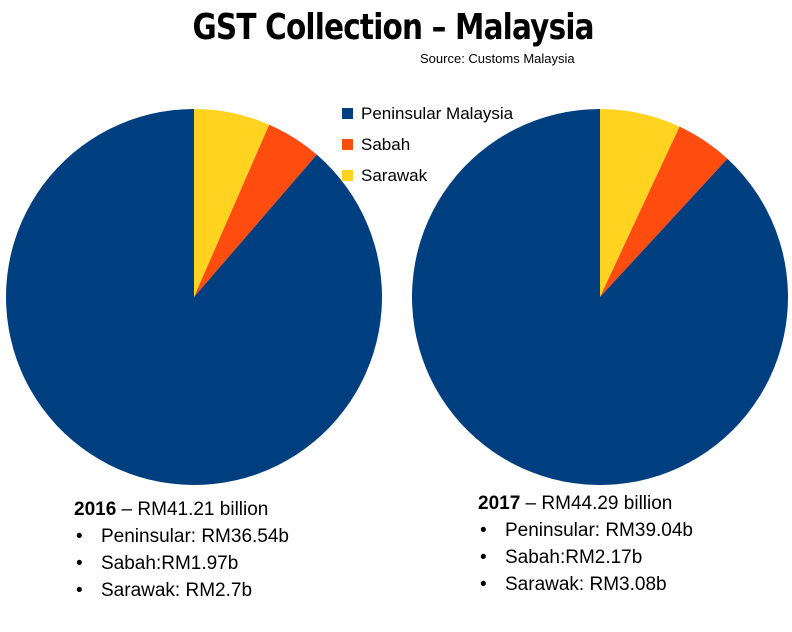 This screenshot has width=792, height=632. I want to click on summary-2017-peninsular-text: Peninsular: RM39.04b, so click(599, 530).